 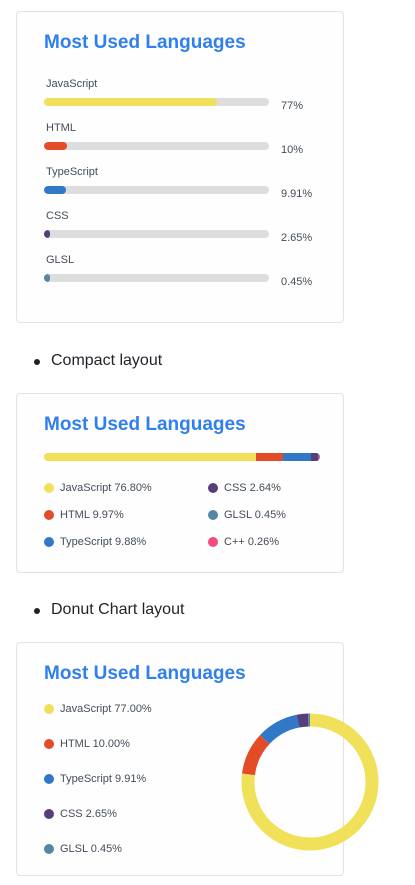 I want to click on legend-label: TypeScript 9.88%, so click(x=103, y=542).